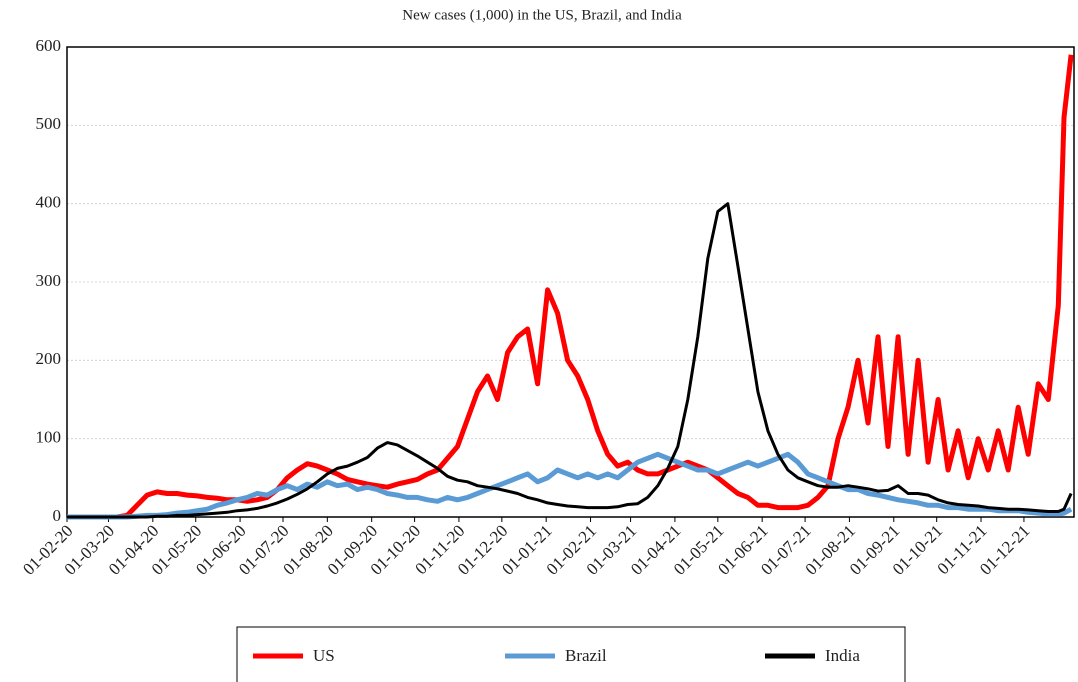  Describe the element at coordinates (570, 485) in the screenshot. I see `series-line` at that location.